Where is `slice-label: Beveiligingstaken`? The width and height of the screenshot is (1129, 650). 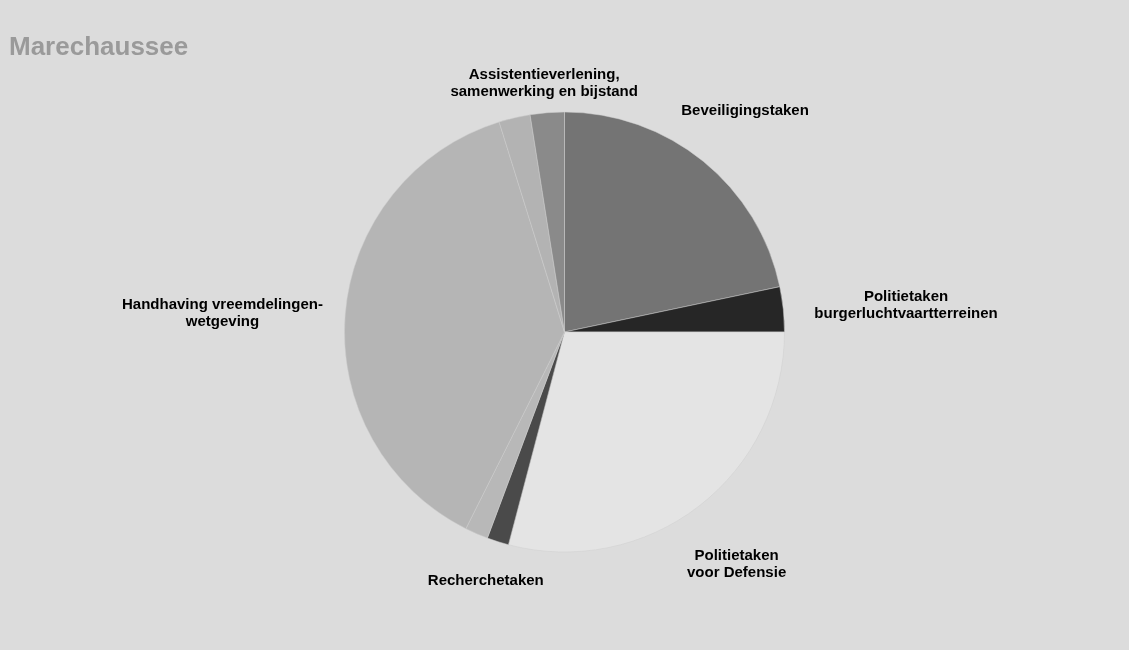
slice-label: Beveiligingstaken is located at coordinates (745, 109).